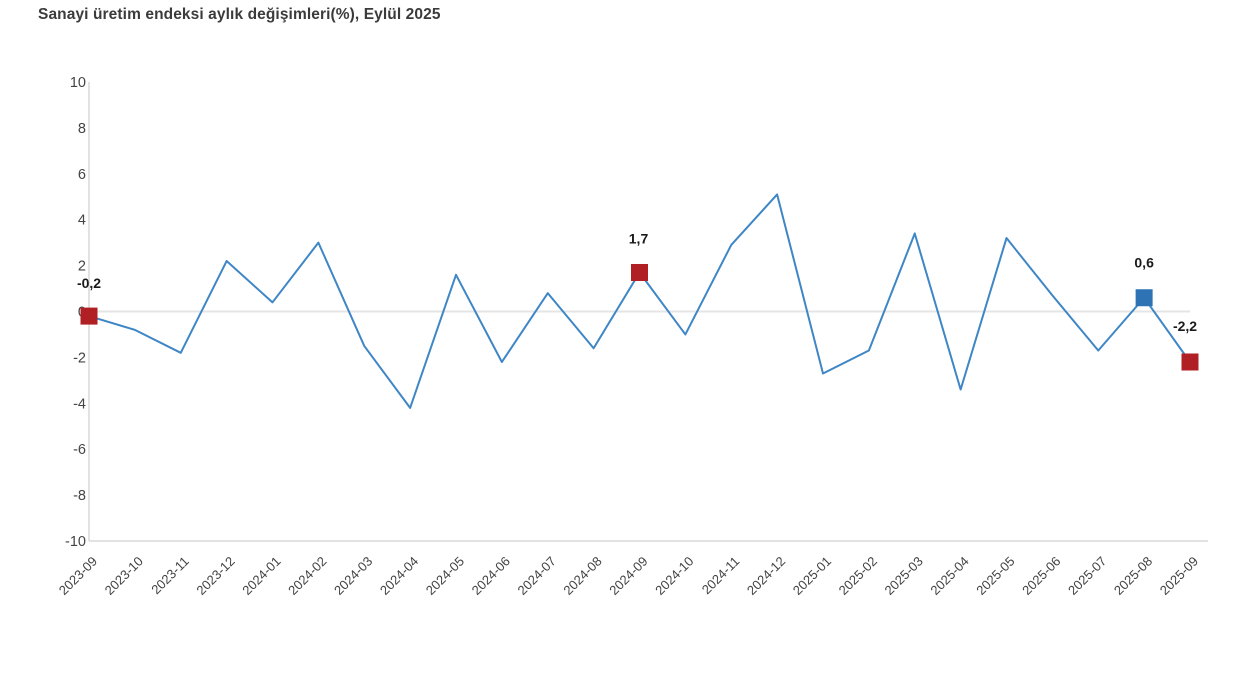 The image size is (1236, 676). Describe the element at coordinates (1087, 576) in the screenshot. I see `x-tick-label: 2025-07` at that location.